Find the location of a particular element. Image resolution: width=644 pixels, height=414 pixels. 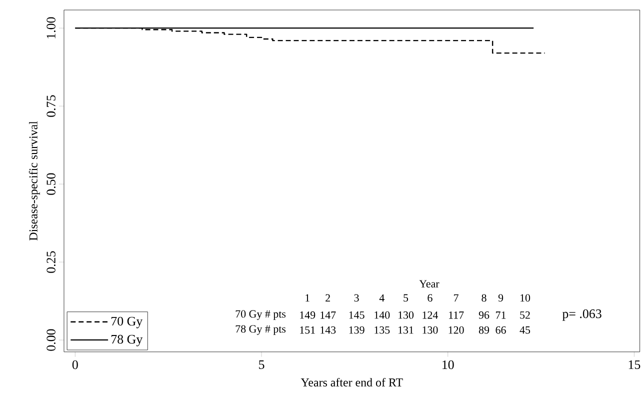

annotation: 4 is located at coordinates (381, 298).